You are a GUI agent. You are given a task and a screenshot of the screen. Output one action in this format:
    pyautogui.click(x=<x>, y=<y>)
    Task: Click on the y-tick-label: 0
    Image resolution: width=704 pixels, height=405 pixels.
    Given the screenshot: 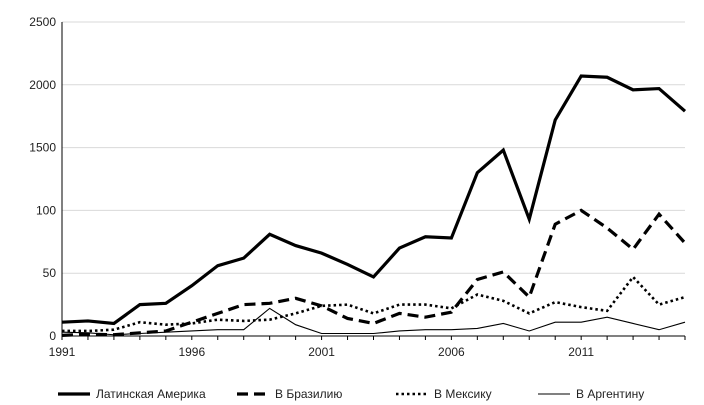 What is the action you would take?
    pyautogui.click(x=52, y=336)
    